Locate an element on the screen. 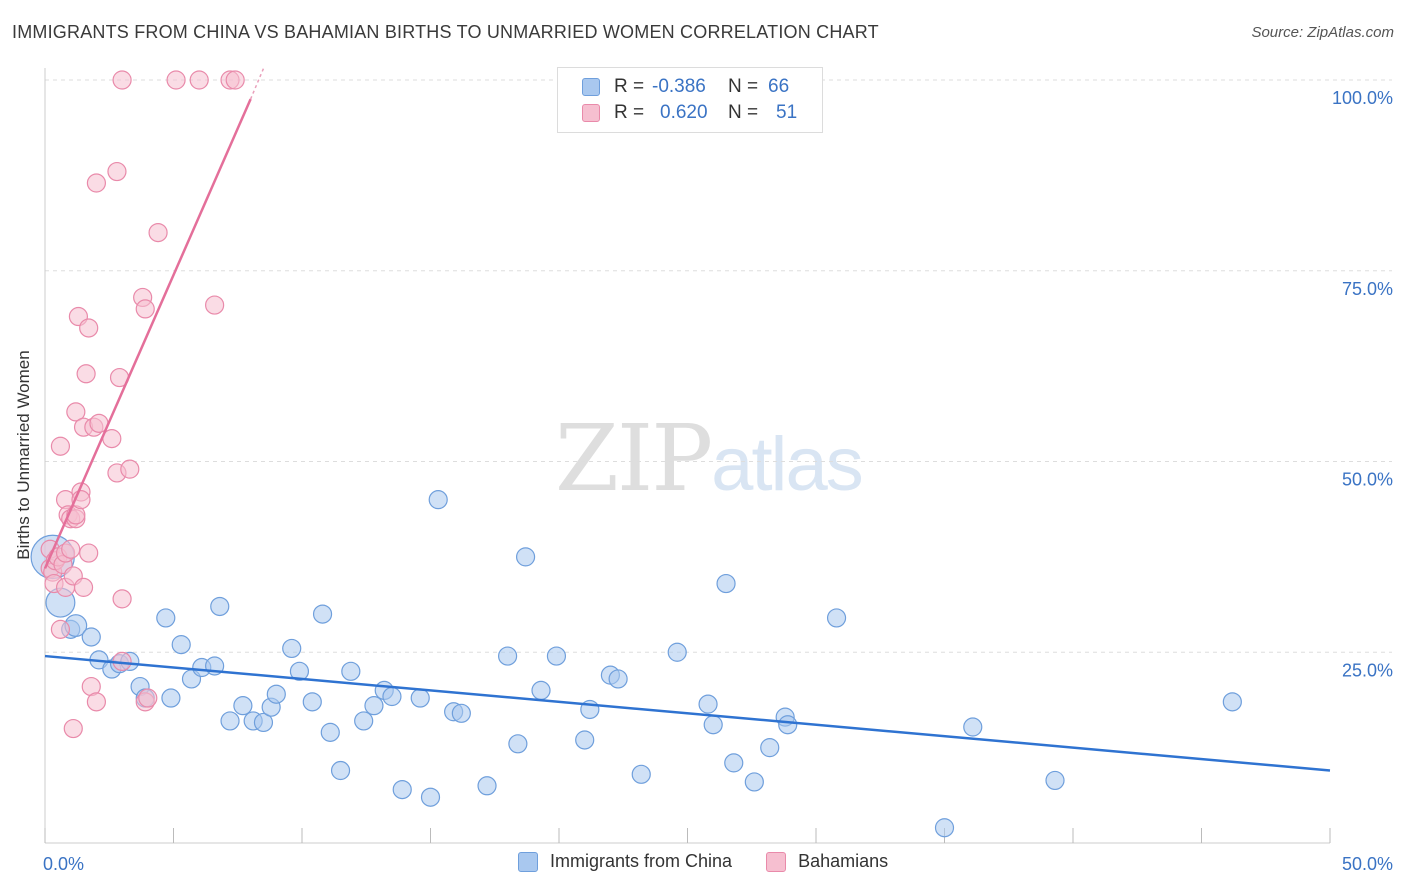 This screenshot has height=892, width=1406. legend-row-china: R = -0.386 N = 66 is located at coordinates (695, 87).